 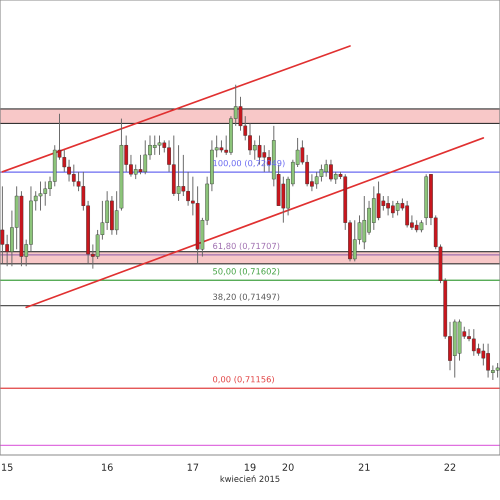 I want to click on x-tick-label: 19, so click(x=250, y=467).